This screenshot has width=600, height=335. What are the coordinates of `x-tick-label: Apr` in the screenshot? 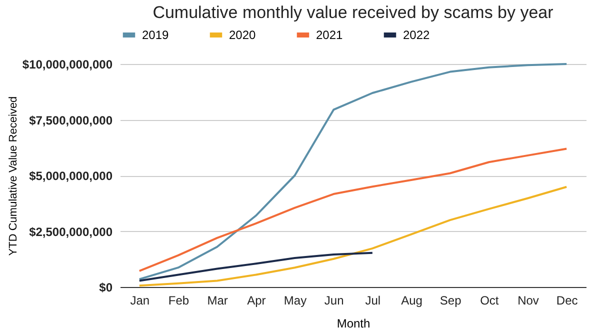 It's located at (256, 301).